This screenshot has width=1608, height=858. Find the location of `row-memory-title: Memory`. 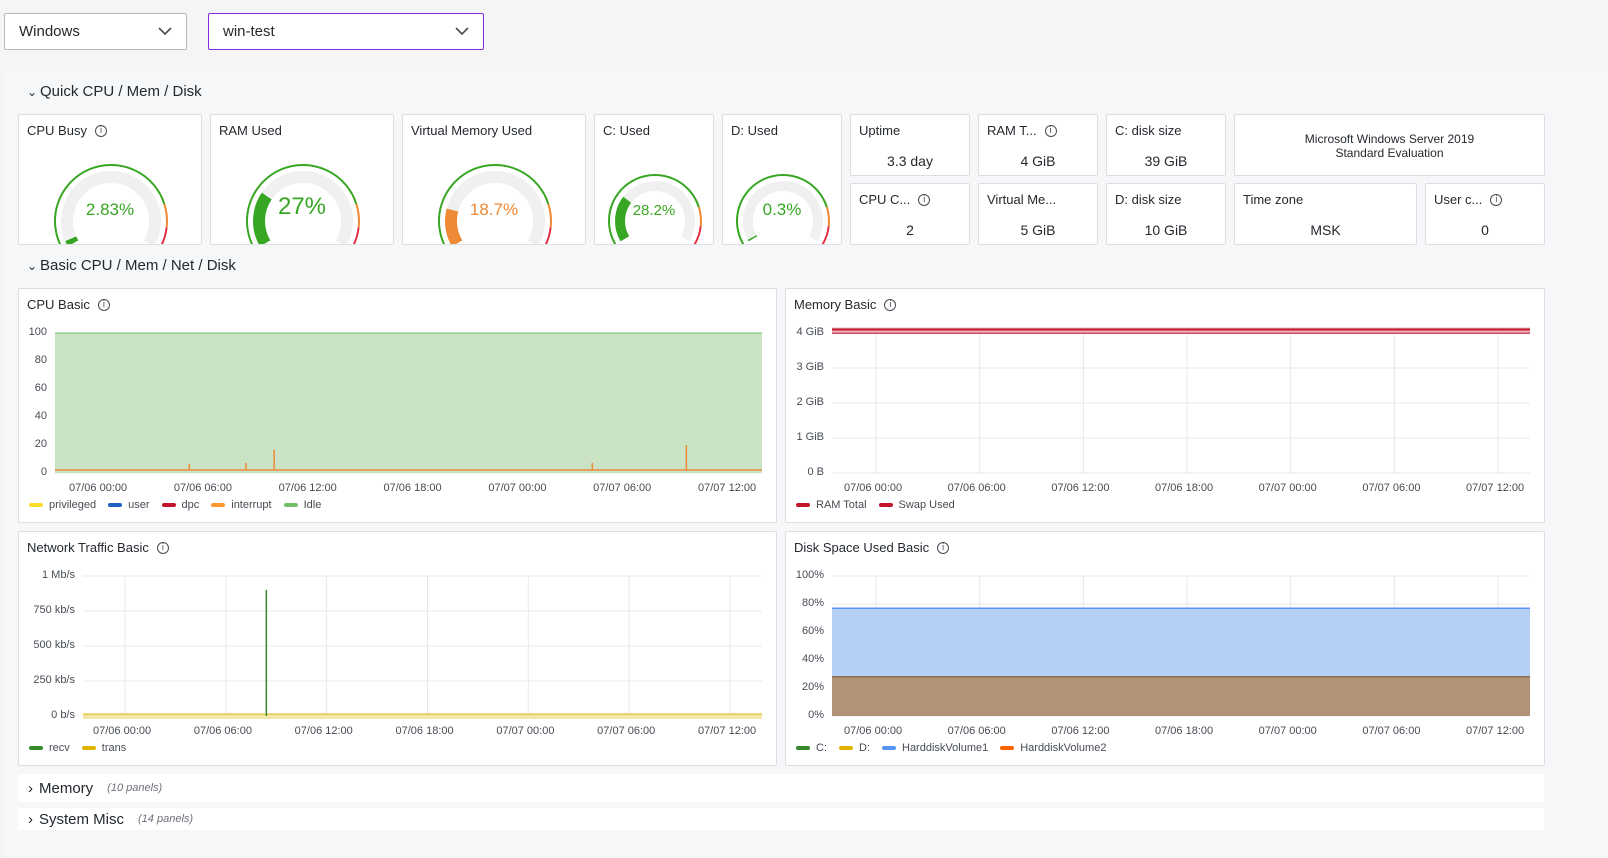

row-memory-title: Memory is located at coordinates (66, 788).